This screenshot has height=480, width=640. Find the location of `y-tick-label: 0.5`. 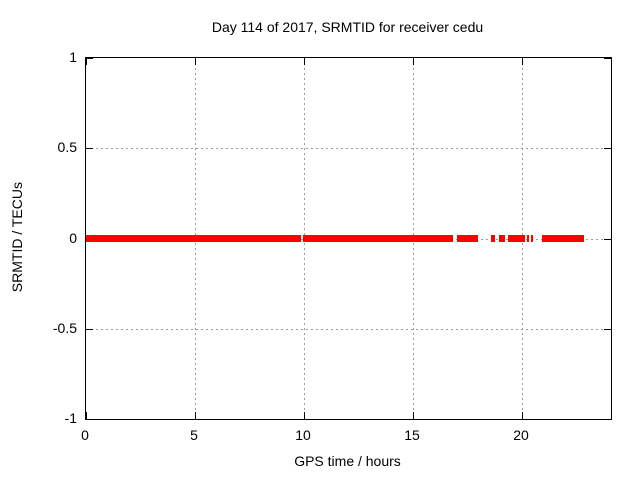

y-tick-label: 0.5 is located at coordinates (67, 147).